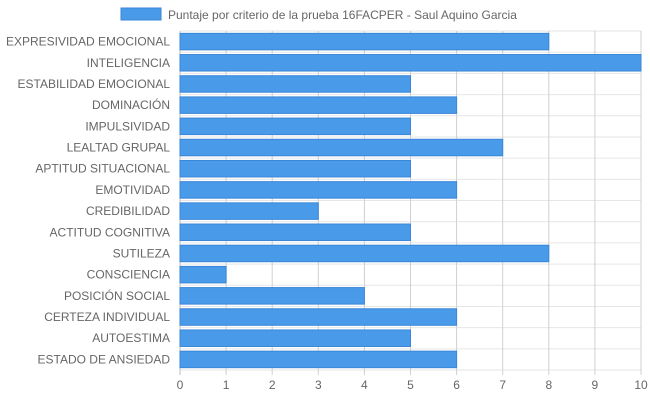 The height and width of the screenshot is (400, 650). I want to click on x-tick-label: 5, so click(410, 385).